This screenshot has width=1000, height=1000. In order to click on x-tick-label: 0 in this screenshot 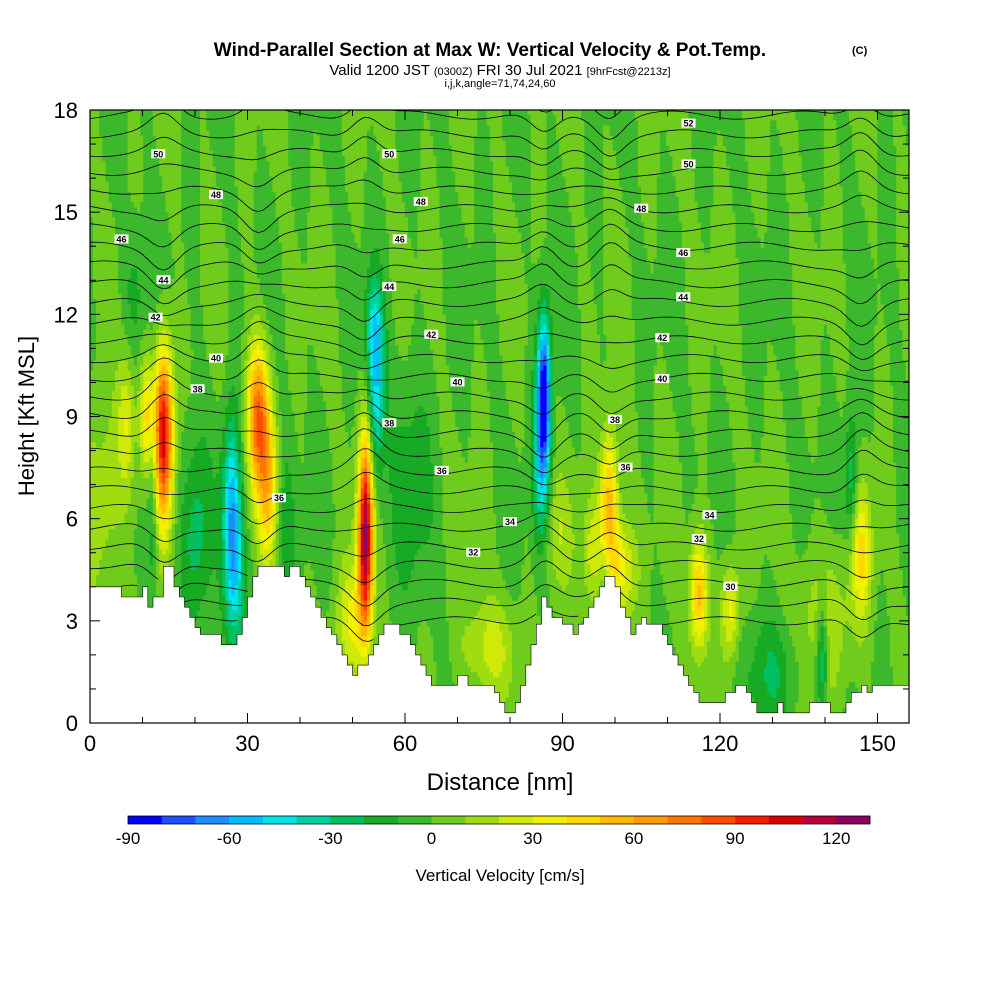, I will do `click(90, 743)`.